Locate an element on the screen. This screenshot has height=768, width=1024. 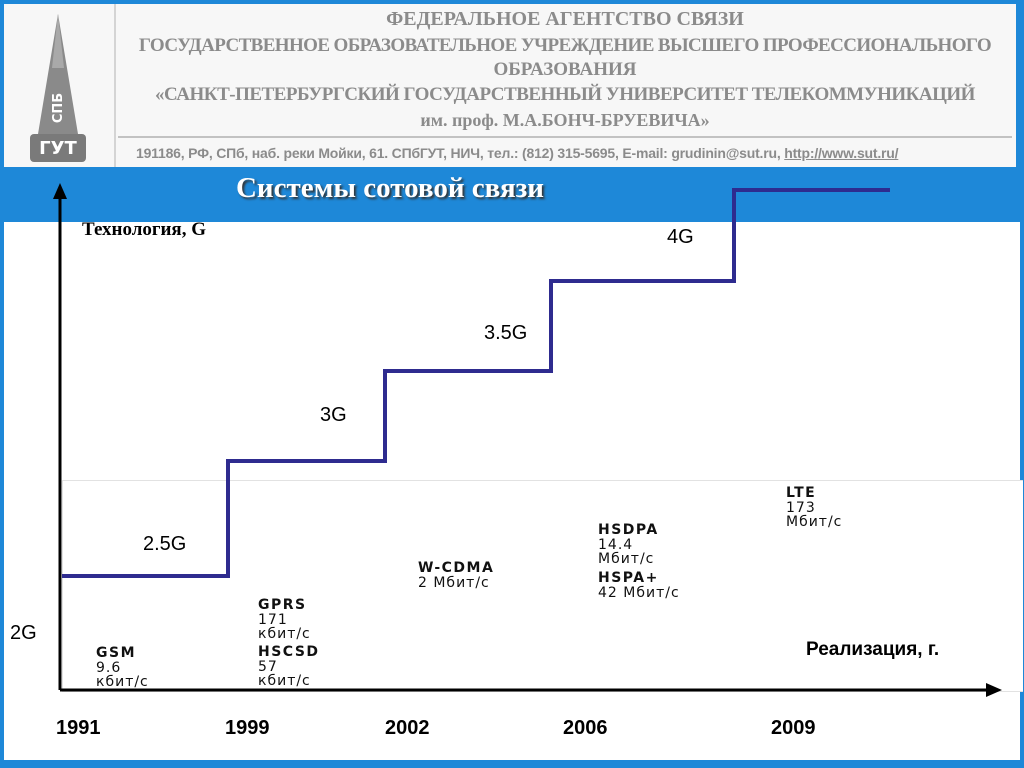
tech-hsdpa: HSDPA 14.4 Мбит/с is located at coordinates (628, 544).